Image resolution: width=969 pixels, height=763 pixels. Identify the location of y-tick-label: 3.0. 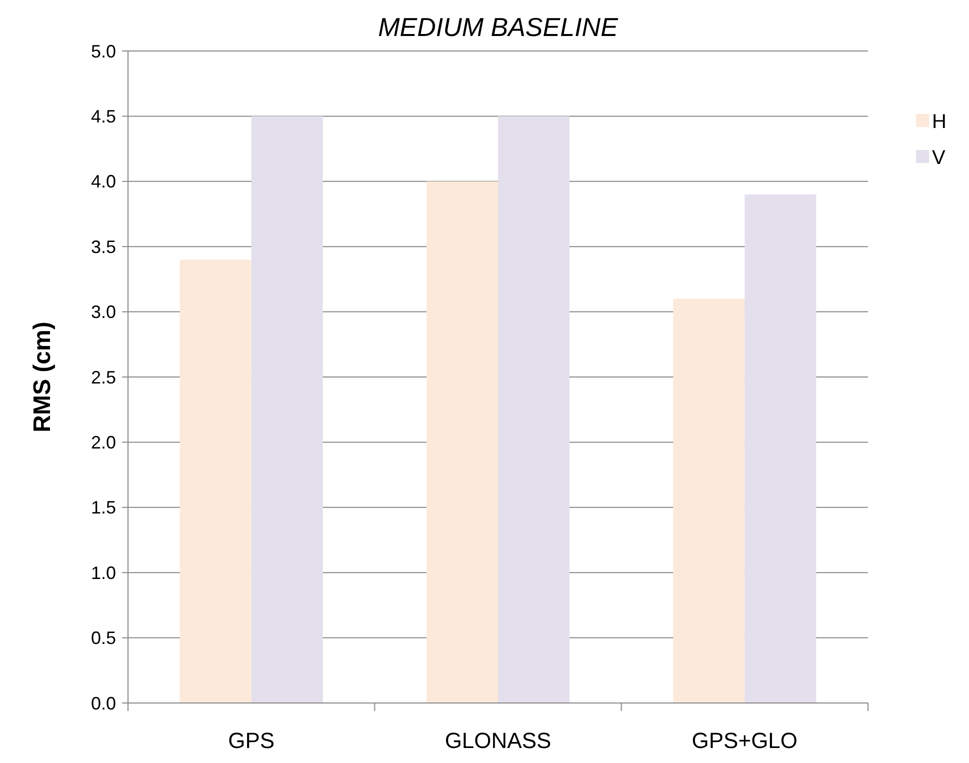
(103, 312).